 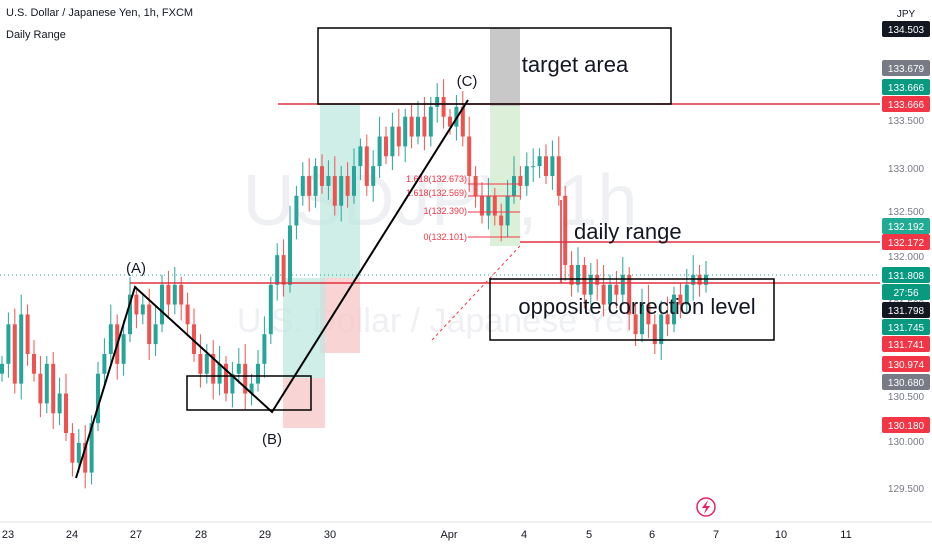 I want to click on wave-label-a: (A), so click(x=136, y=268).